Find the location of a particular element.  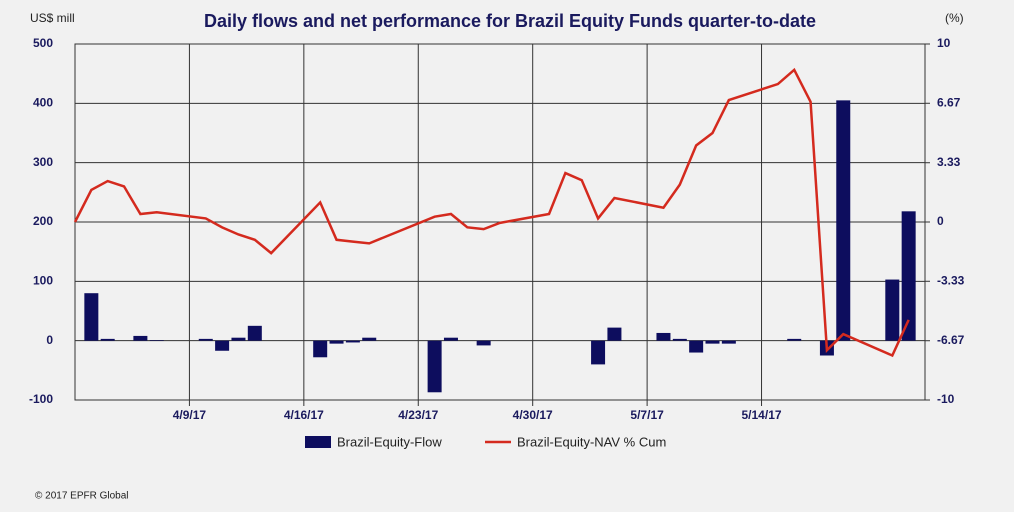

x-tick-label: 4/9/17 is located at coordinates (190, 415).